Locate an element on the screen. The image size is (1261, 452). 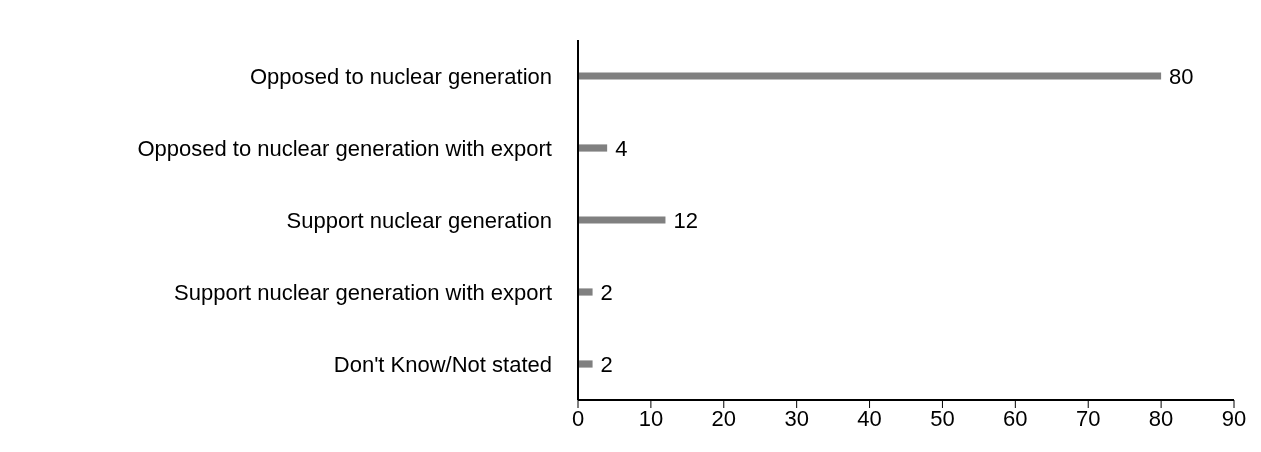
x-tick-label: 40 is located at coordinates (869, 418).